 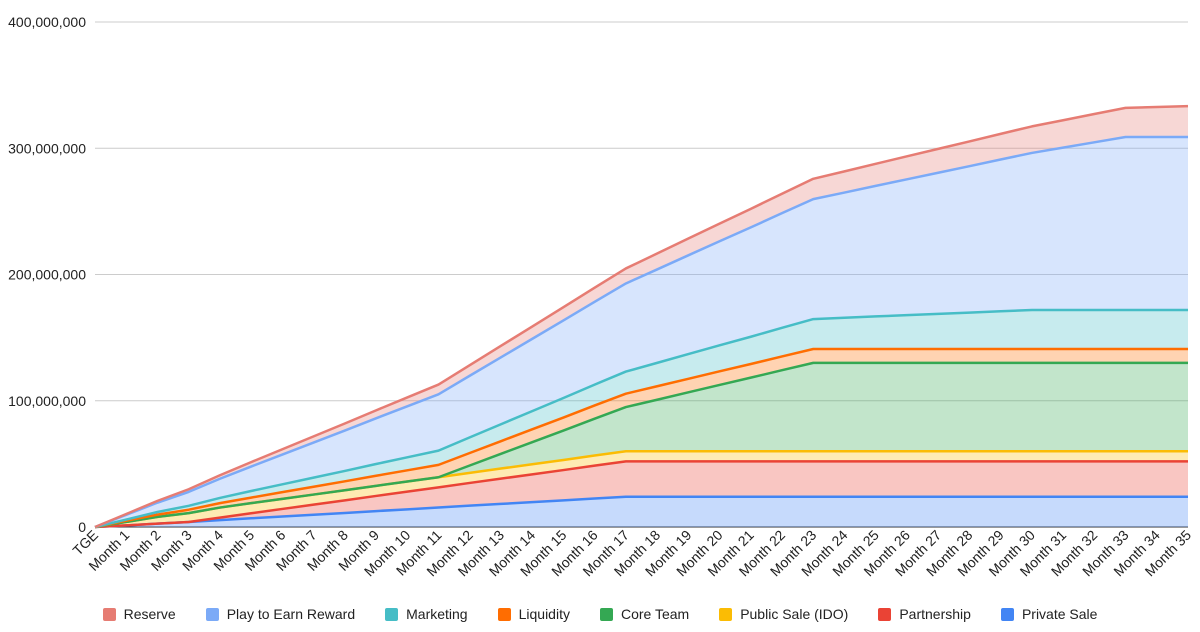 I want to click on legend-item-play-to-earn: Play to Earn Reward, so click(x=280, y=614).